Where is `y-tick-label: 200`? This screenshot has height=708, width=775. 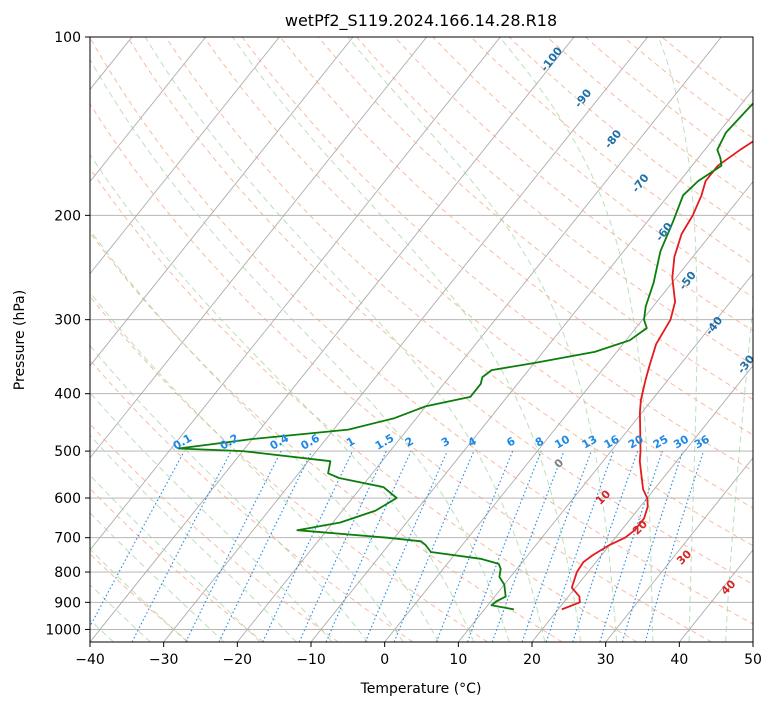 y-tick-label: 200 is located at coordinates (67, 216).